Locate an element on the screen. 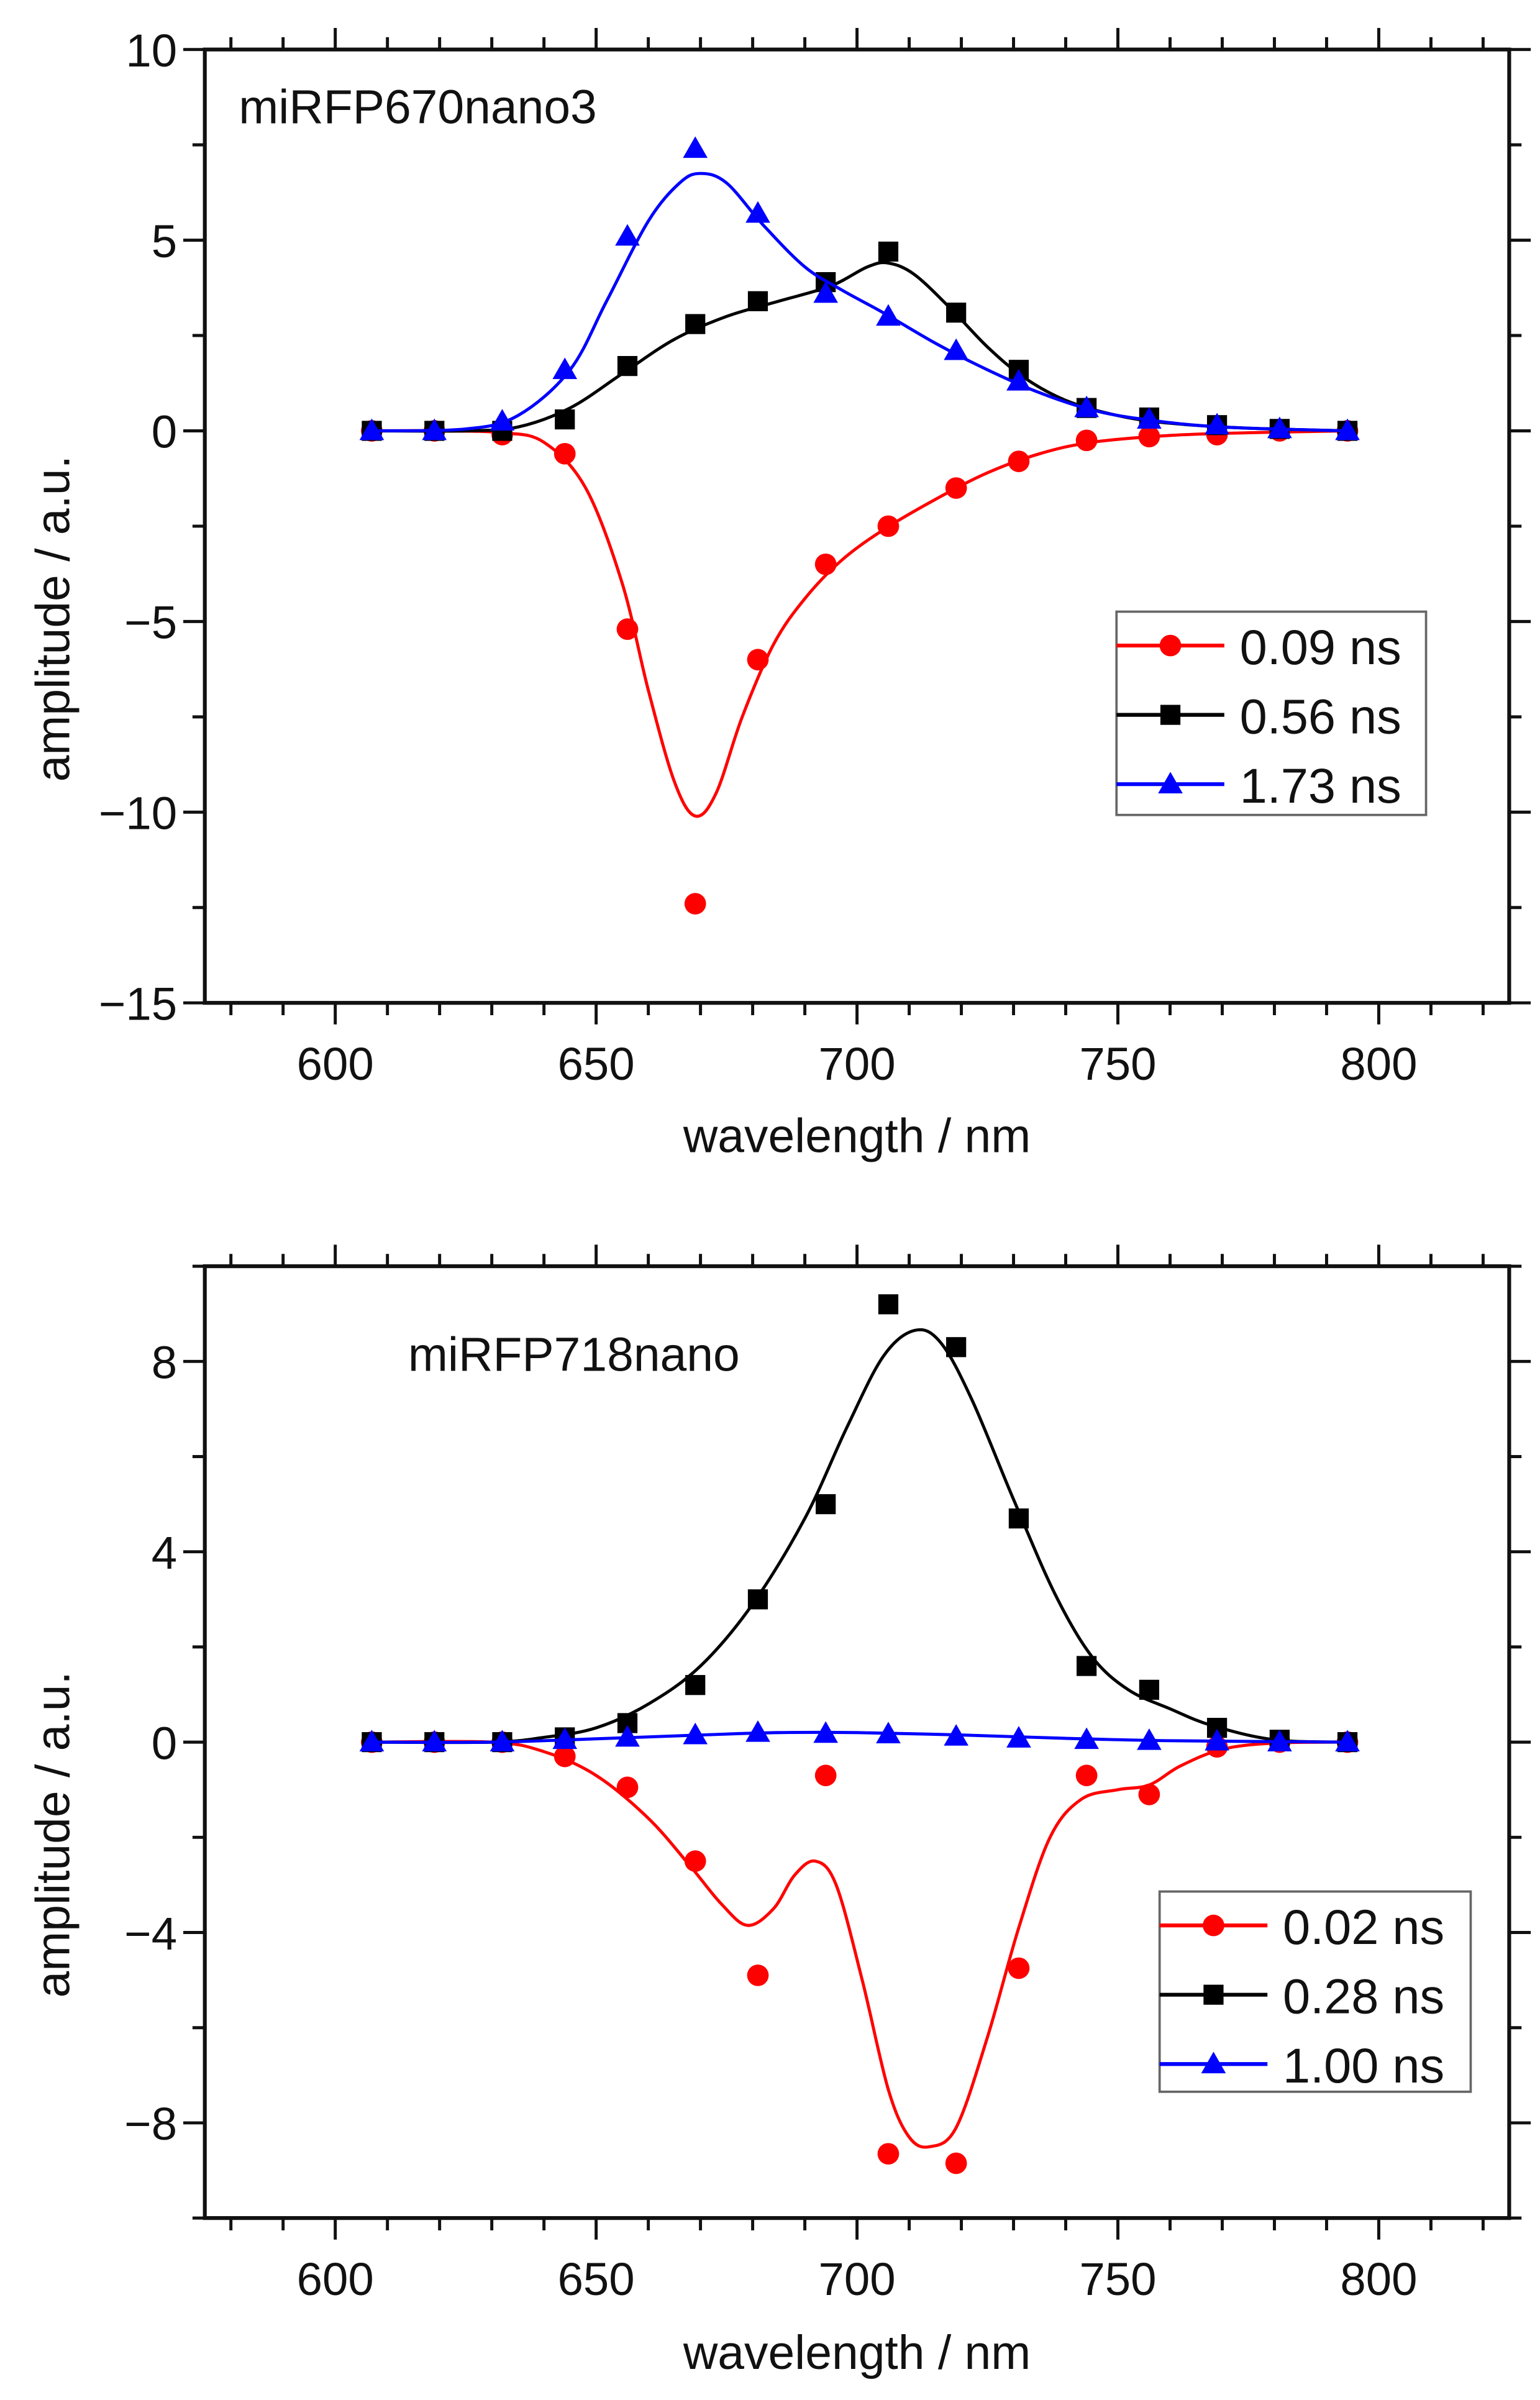 Image resolution: width=1540 pixels, height=2400 pixels. x-tick-label: 800 is located at coordinates (1378, 2279).